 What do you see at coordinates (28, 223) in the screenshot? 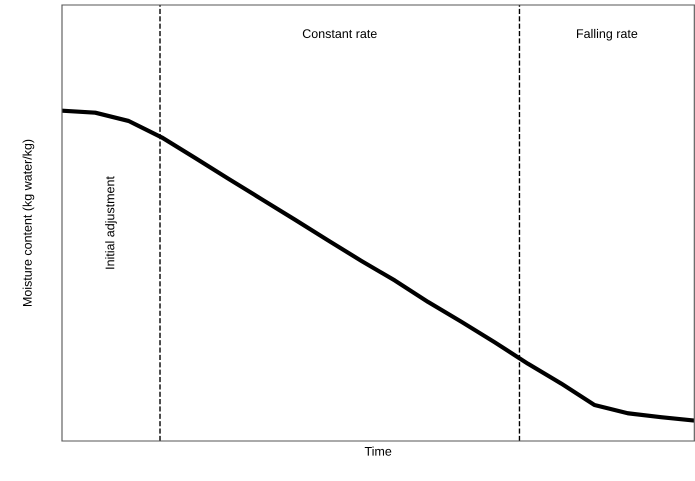
I see `y-axis-title: Moisture content (kg water/kg)` at bounding box center [28, 223].